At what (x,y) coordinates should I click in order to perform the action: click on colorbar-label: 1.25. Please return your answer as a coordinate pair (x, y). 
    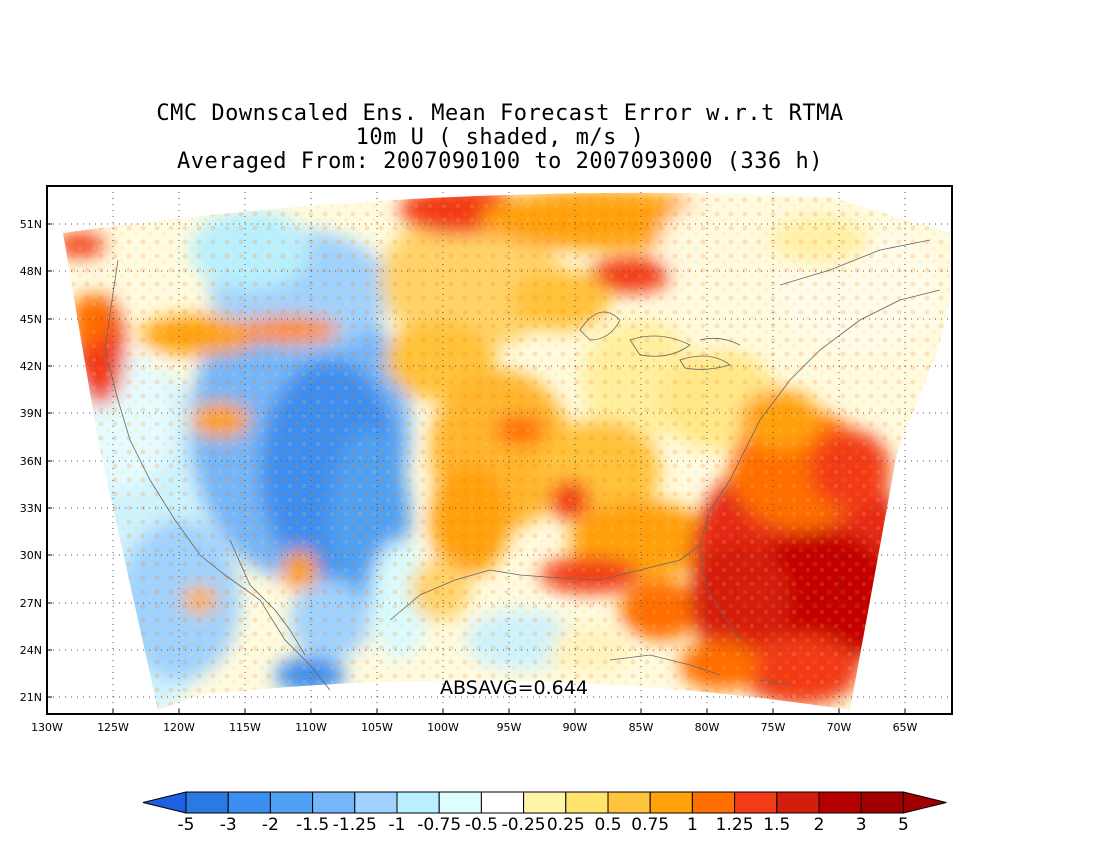
    Looking at the image, I should click on (735, 825).